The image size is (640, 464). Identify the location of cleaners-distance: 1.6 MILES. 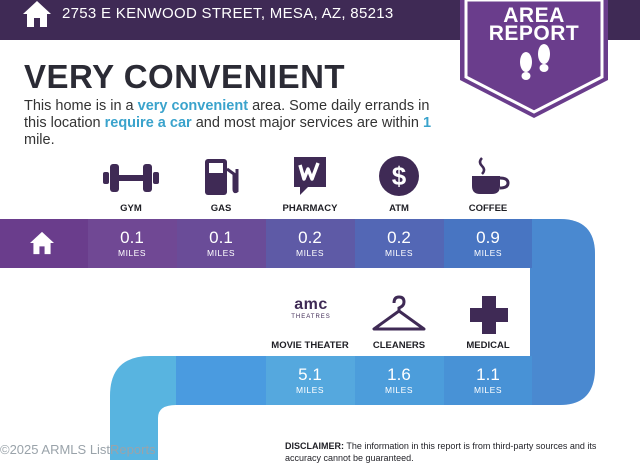
(398, 380).